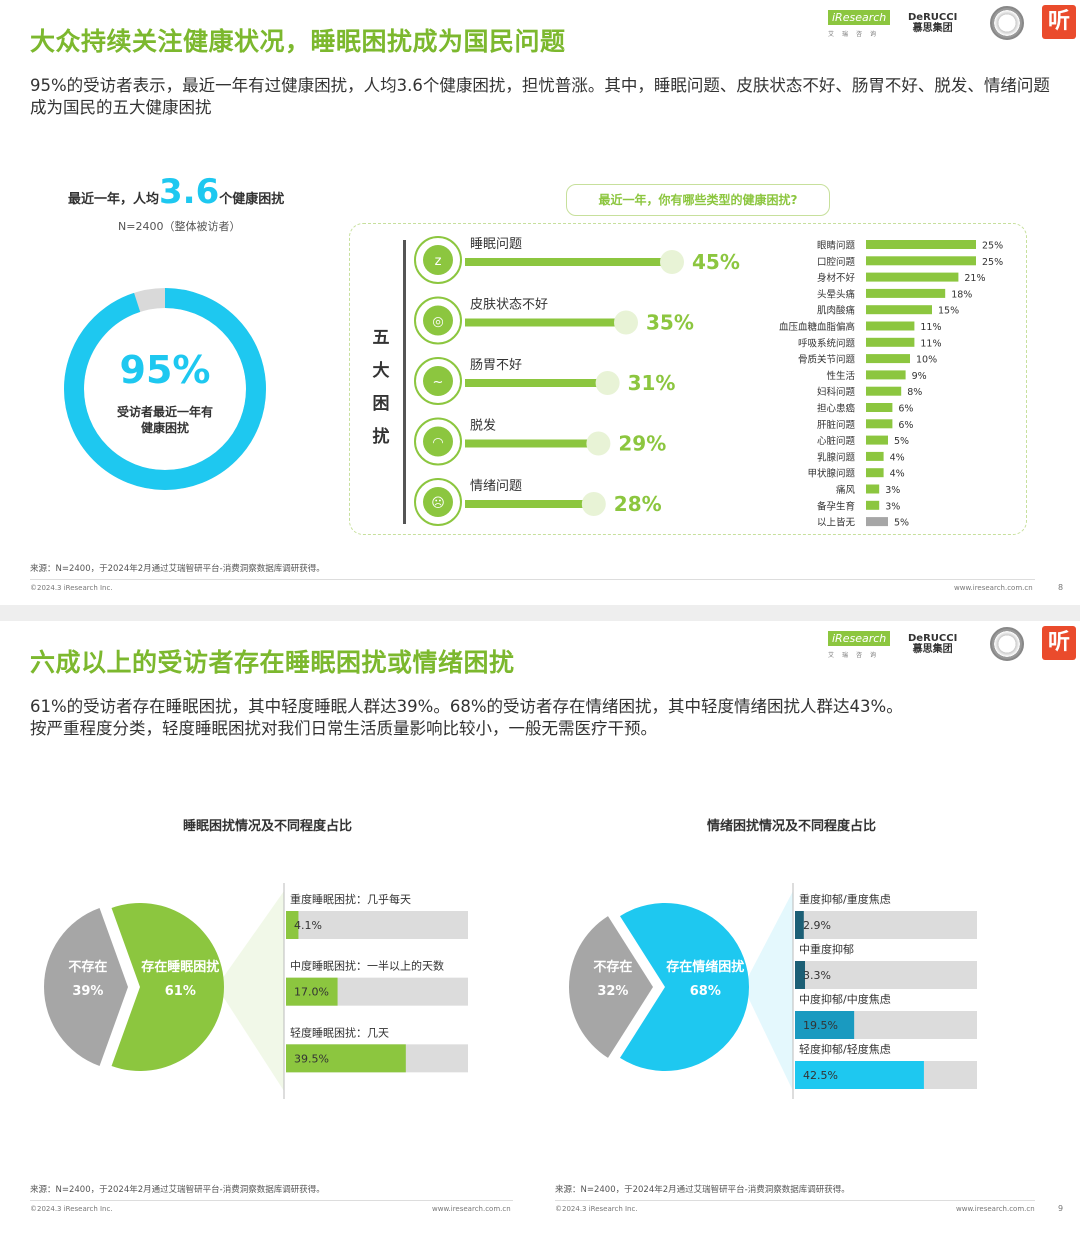  I want to click on other-issue-value: 10%, so click(926, 360).